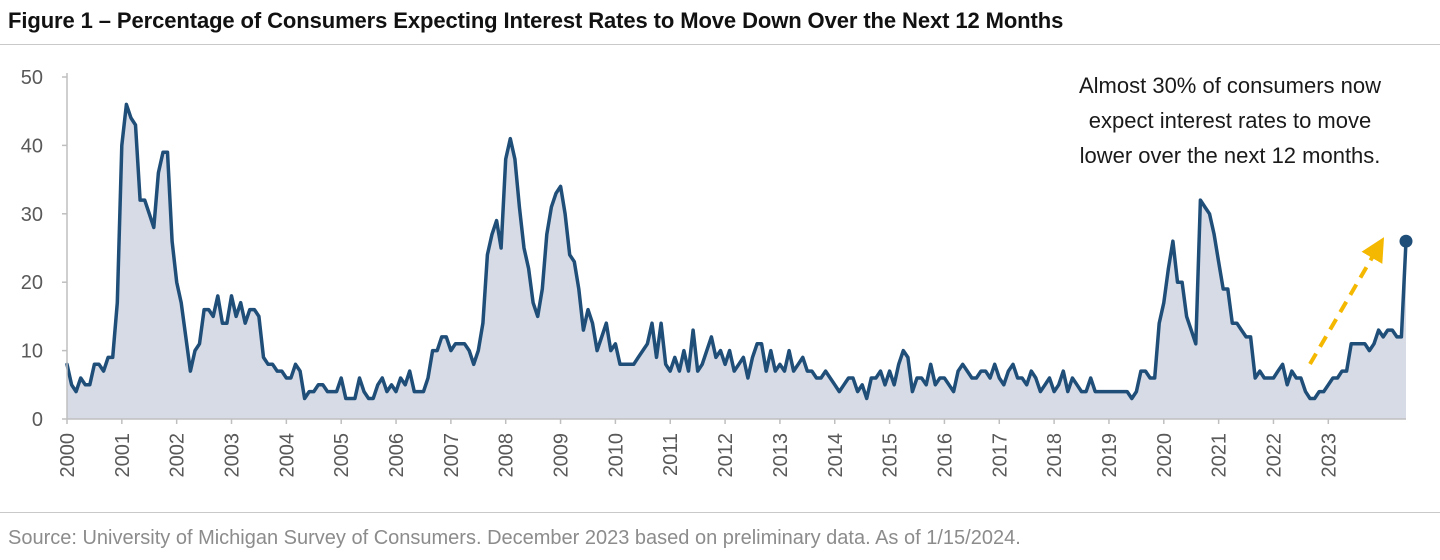 Image resolution: width=1440 pixels, height=560 pixels. What do you see at coordinates (1230, 120) in the screenshot?
I see `annotation-line-2: expect interest rates to move` at bounding box center [1230, 120].